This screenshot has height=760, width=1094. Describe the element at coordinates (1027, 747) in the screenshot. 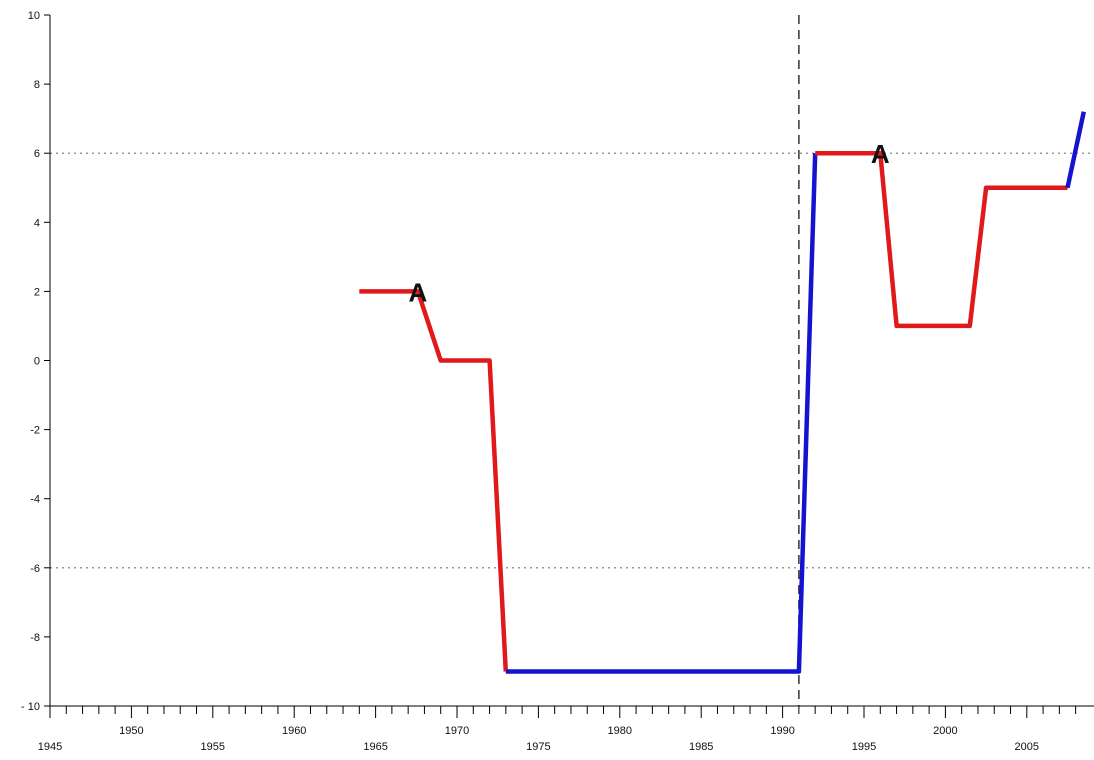

I see `x-tick-label: 2005` at that location.